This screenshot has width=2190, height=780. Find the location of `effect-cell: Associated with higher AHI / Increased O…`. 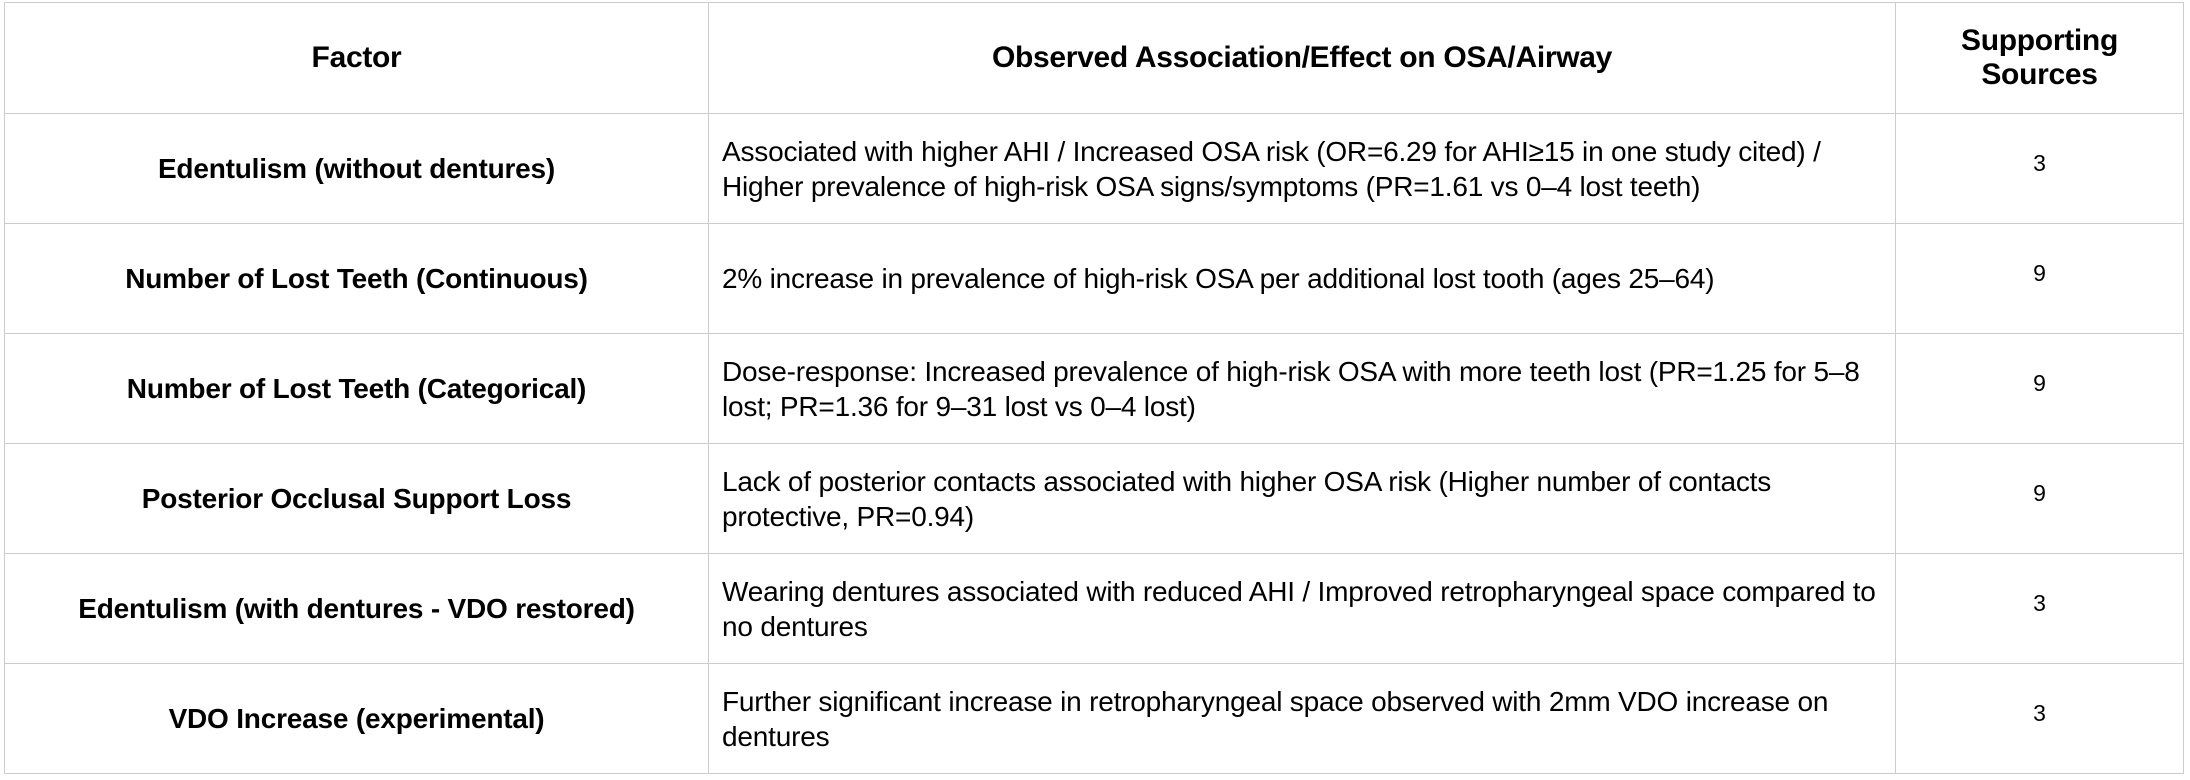

effect-cell: Associated with higher AHI / Increased O… is located at coordinates (1302, 168).